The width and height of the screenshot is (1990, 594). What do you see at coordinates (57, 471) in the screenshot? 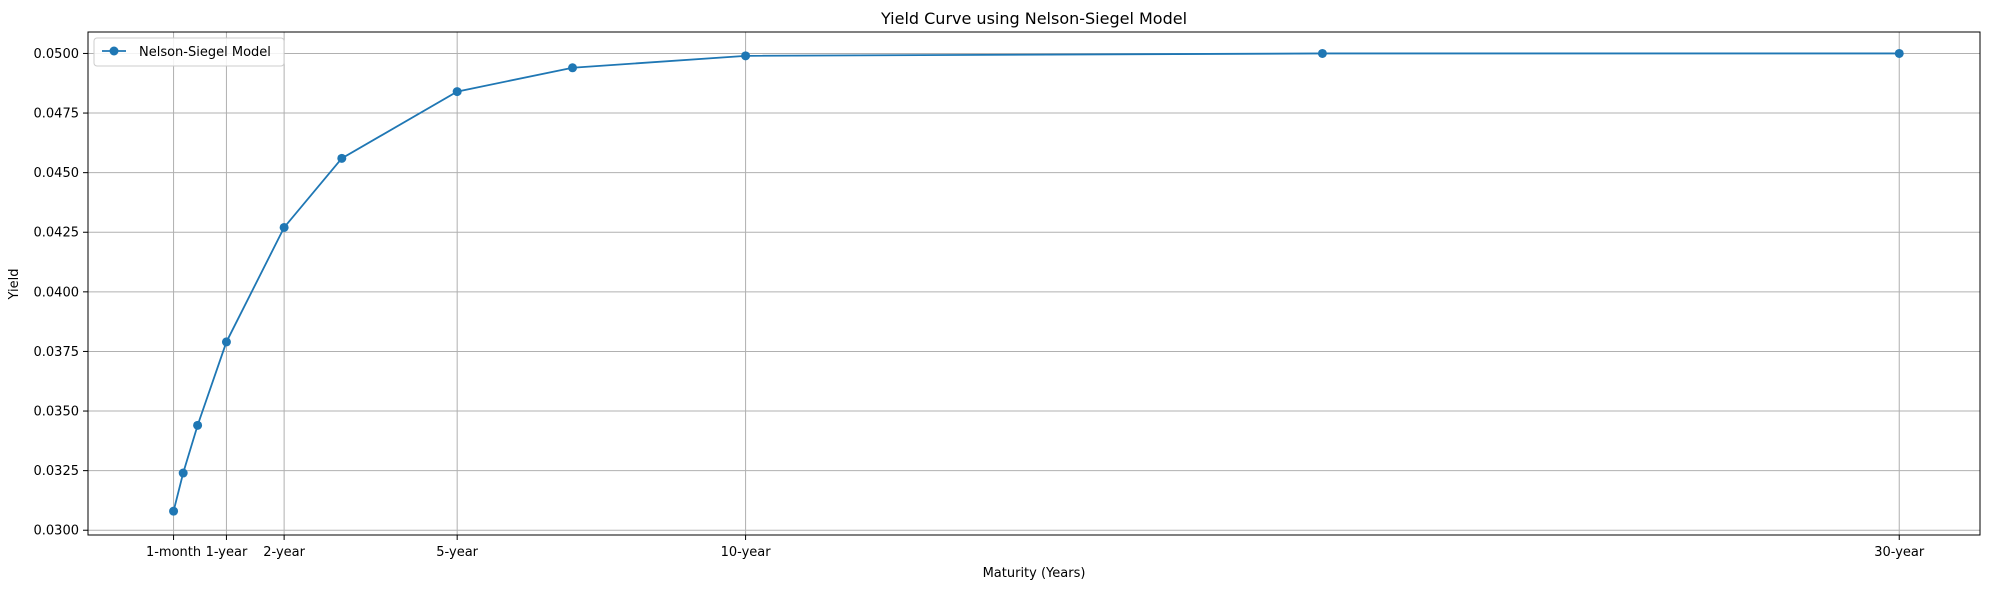
I see `y-tick-label: 0.0325` at bounding box center [57, 471].